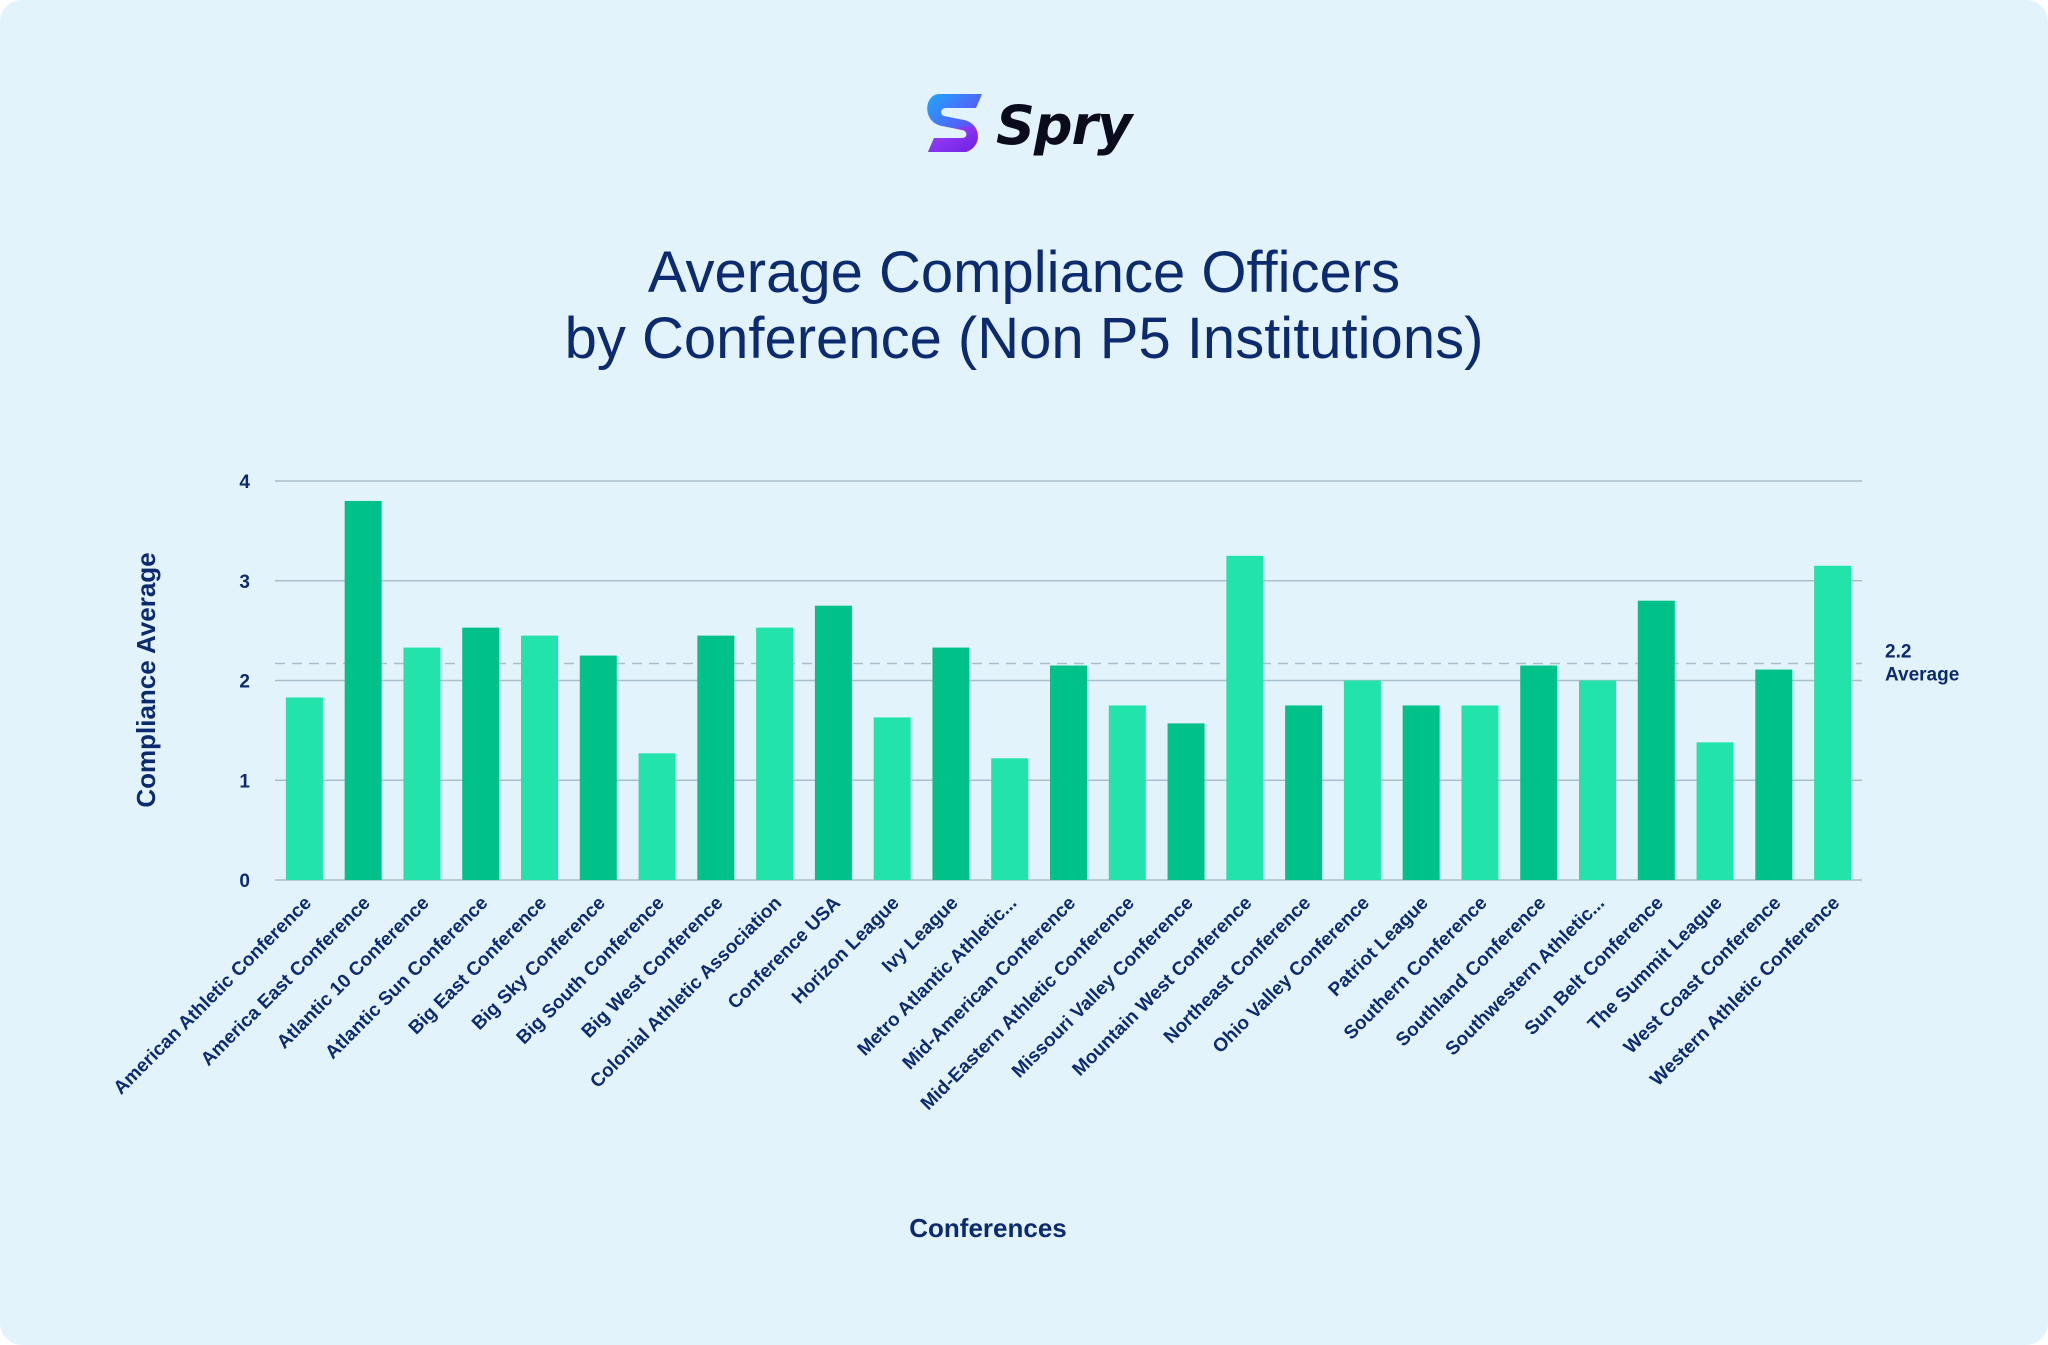  Describe the element at coordinates (244, 781) in the screenshot. I see `y-tick-label: 1` at that location.